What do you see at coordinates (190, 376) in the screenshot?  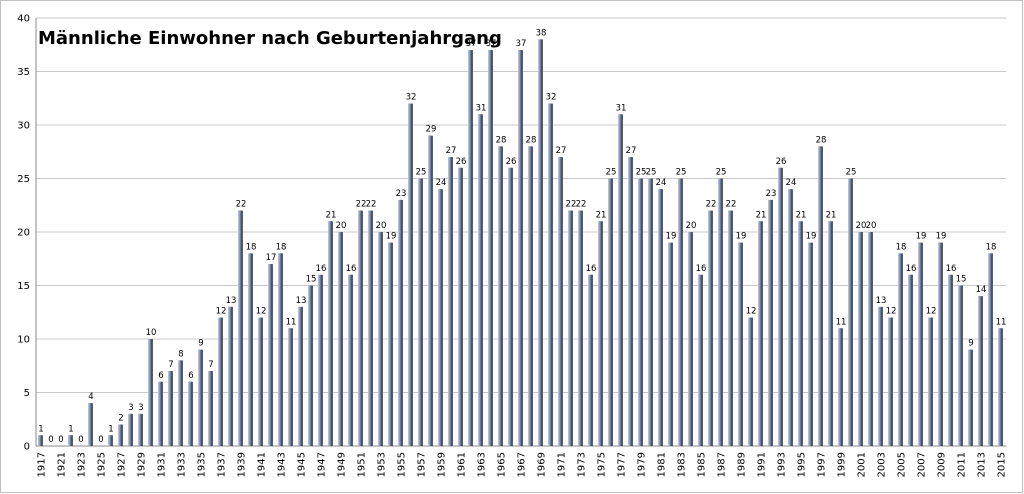 I see `data-label: 6` at bounding box center [190, 376].